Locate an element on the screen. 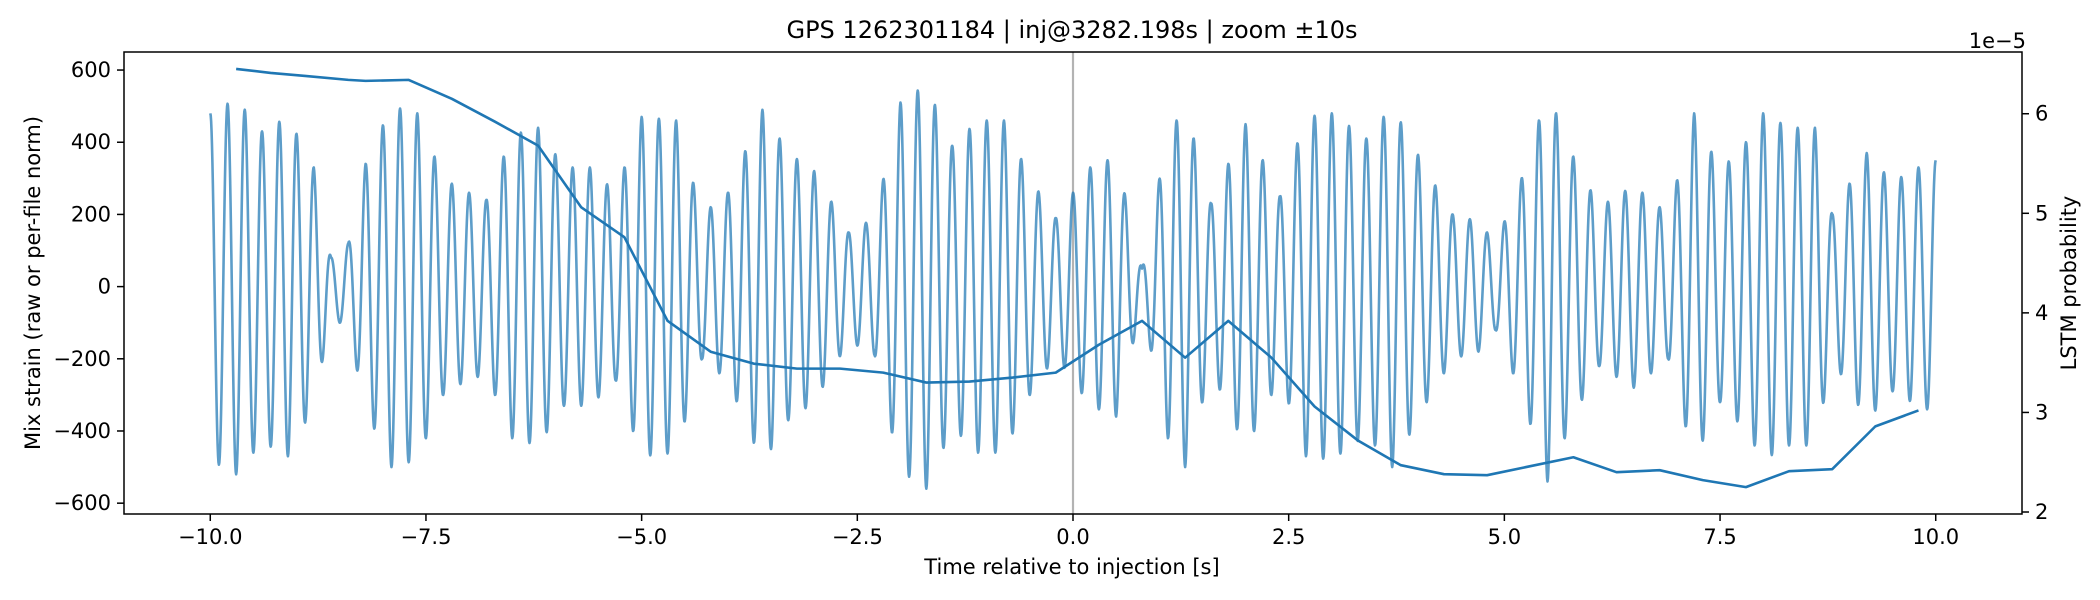  y-left-tick-label: 400 is located at coordinates (91, 142).